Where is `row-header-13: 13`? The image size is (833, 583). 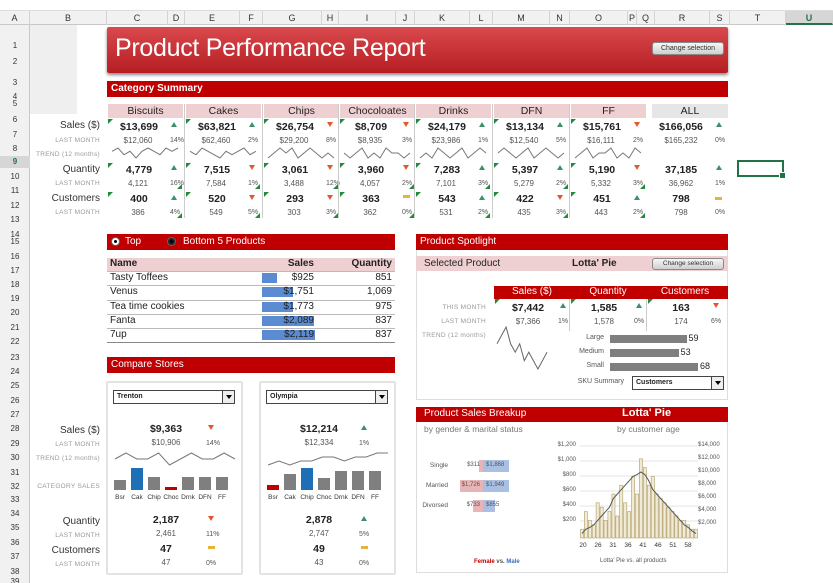
row-header-13: 13 is located at coordinates (15, 219).